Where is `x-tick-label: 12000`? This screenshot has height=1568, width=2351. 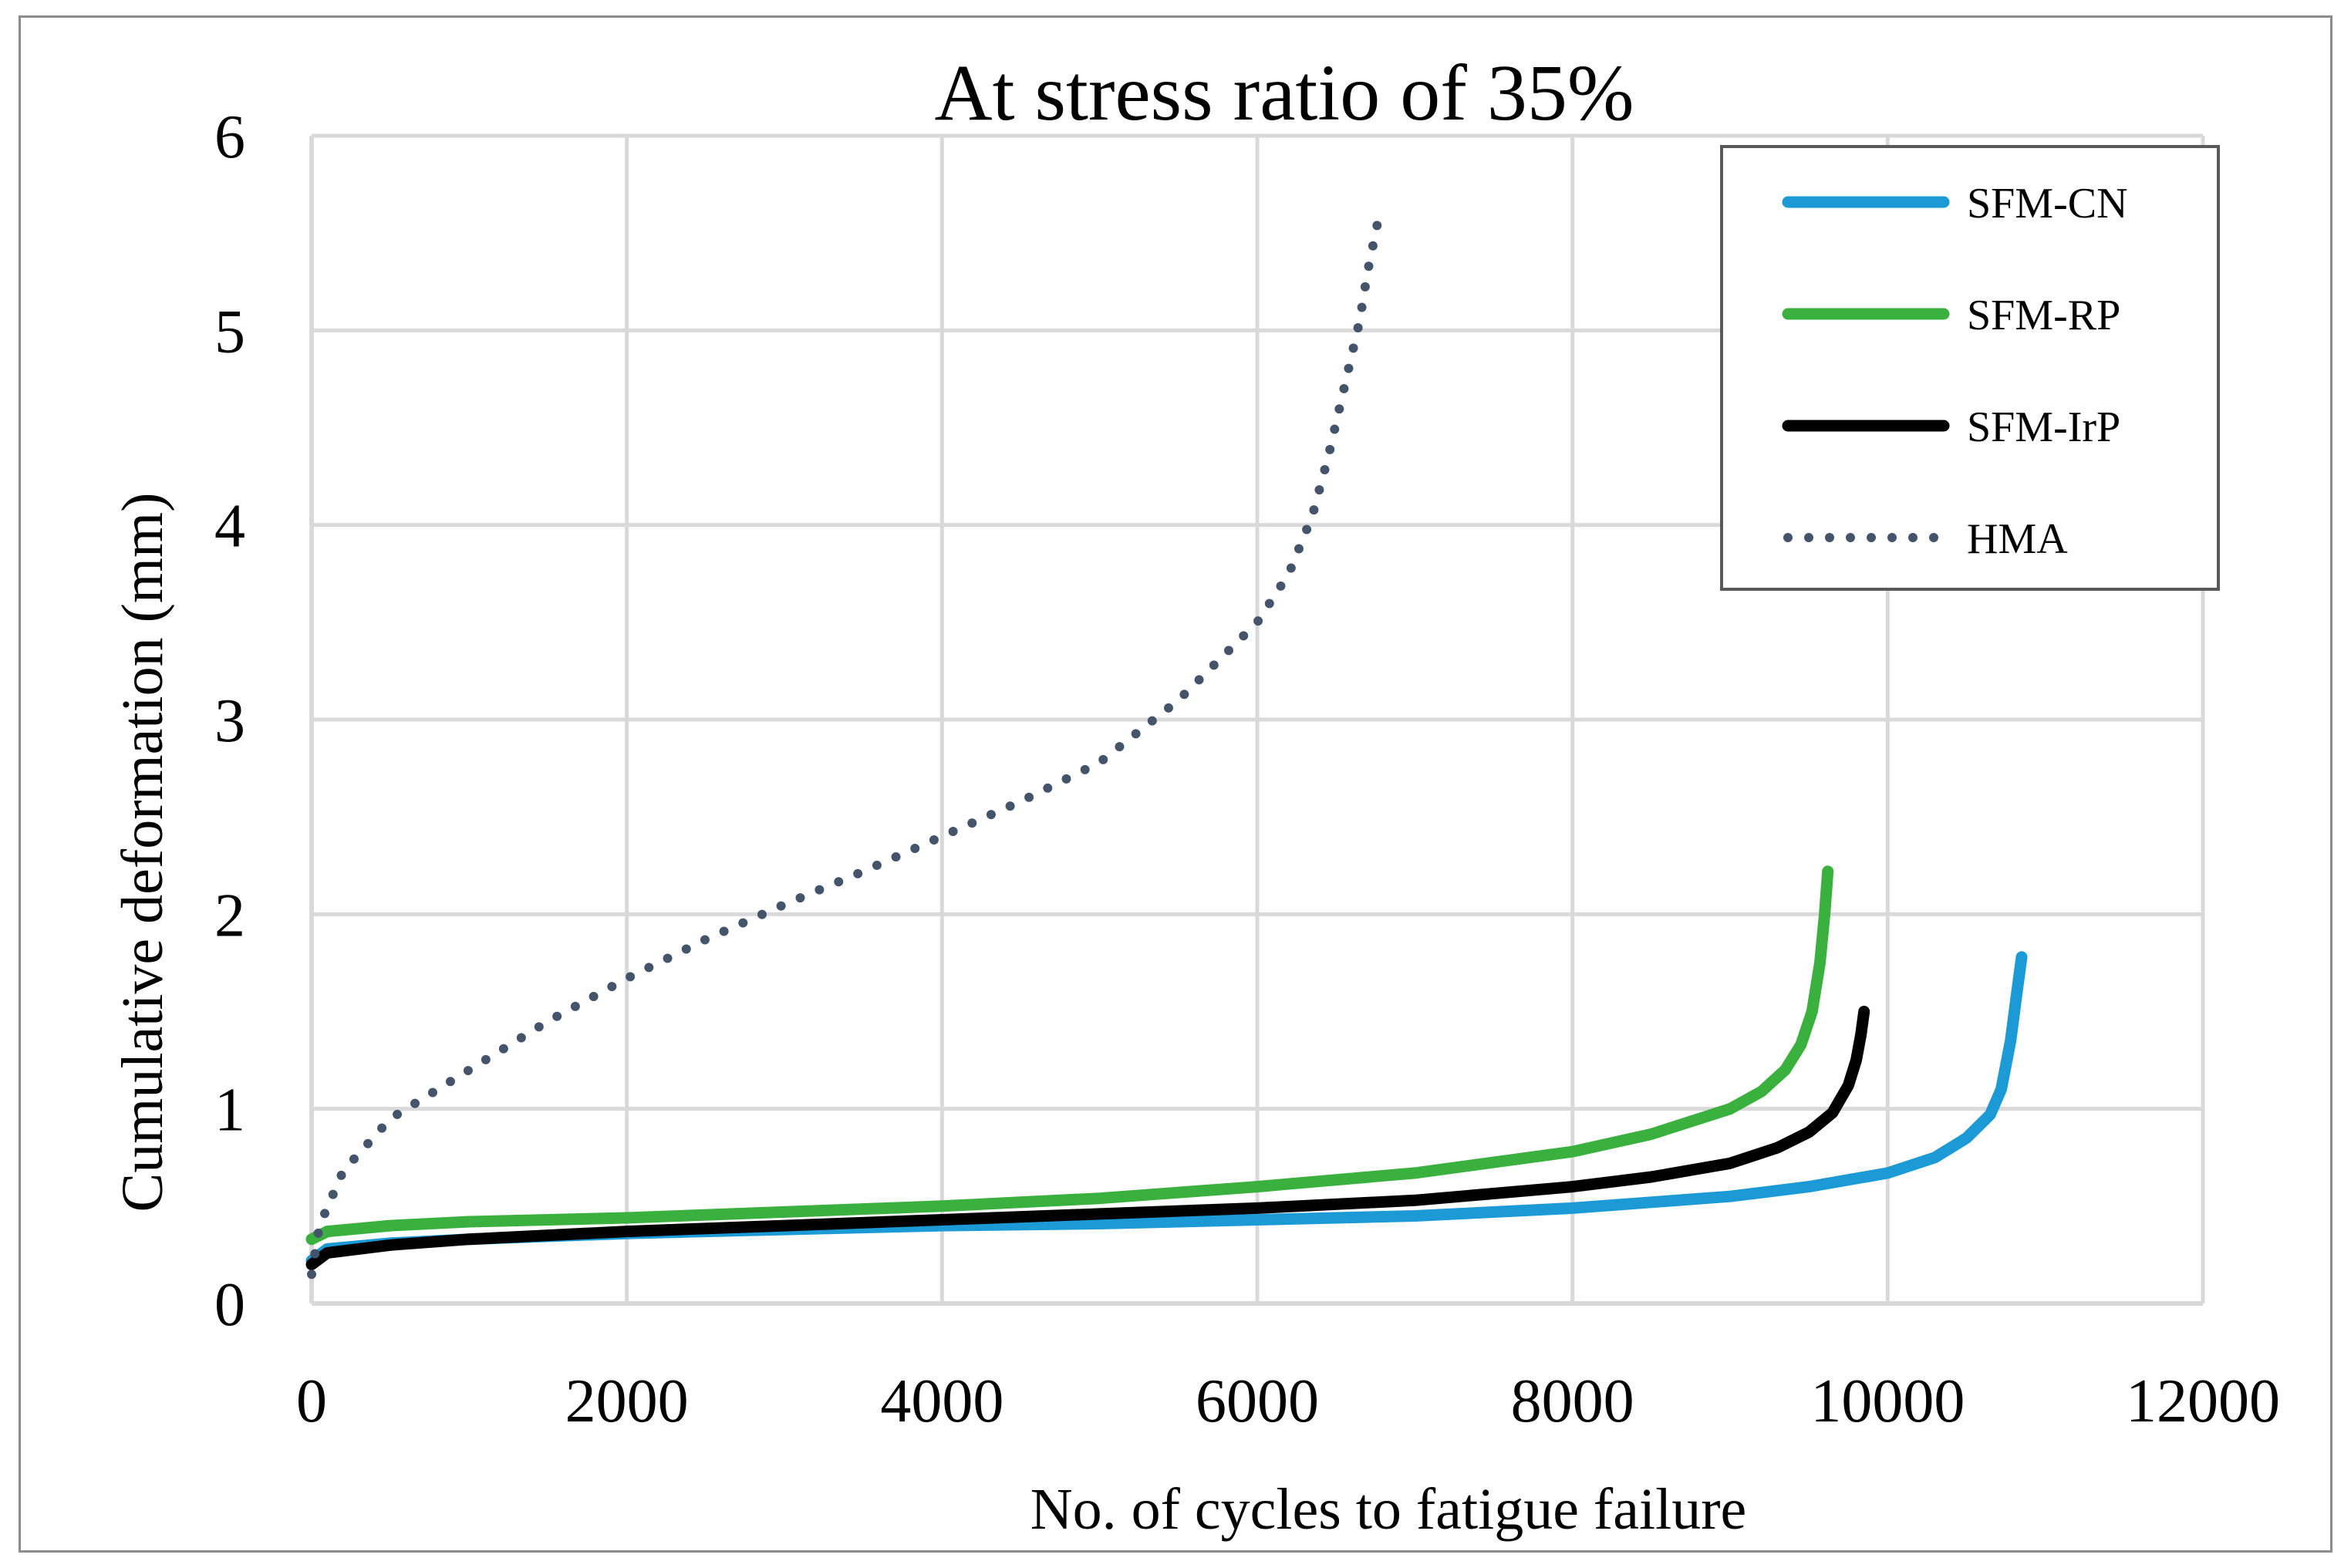
x-tick-label: 12000 is located at coordinates (2203, 1401).